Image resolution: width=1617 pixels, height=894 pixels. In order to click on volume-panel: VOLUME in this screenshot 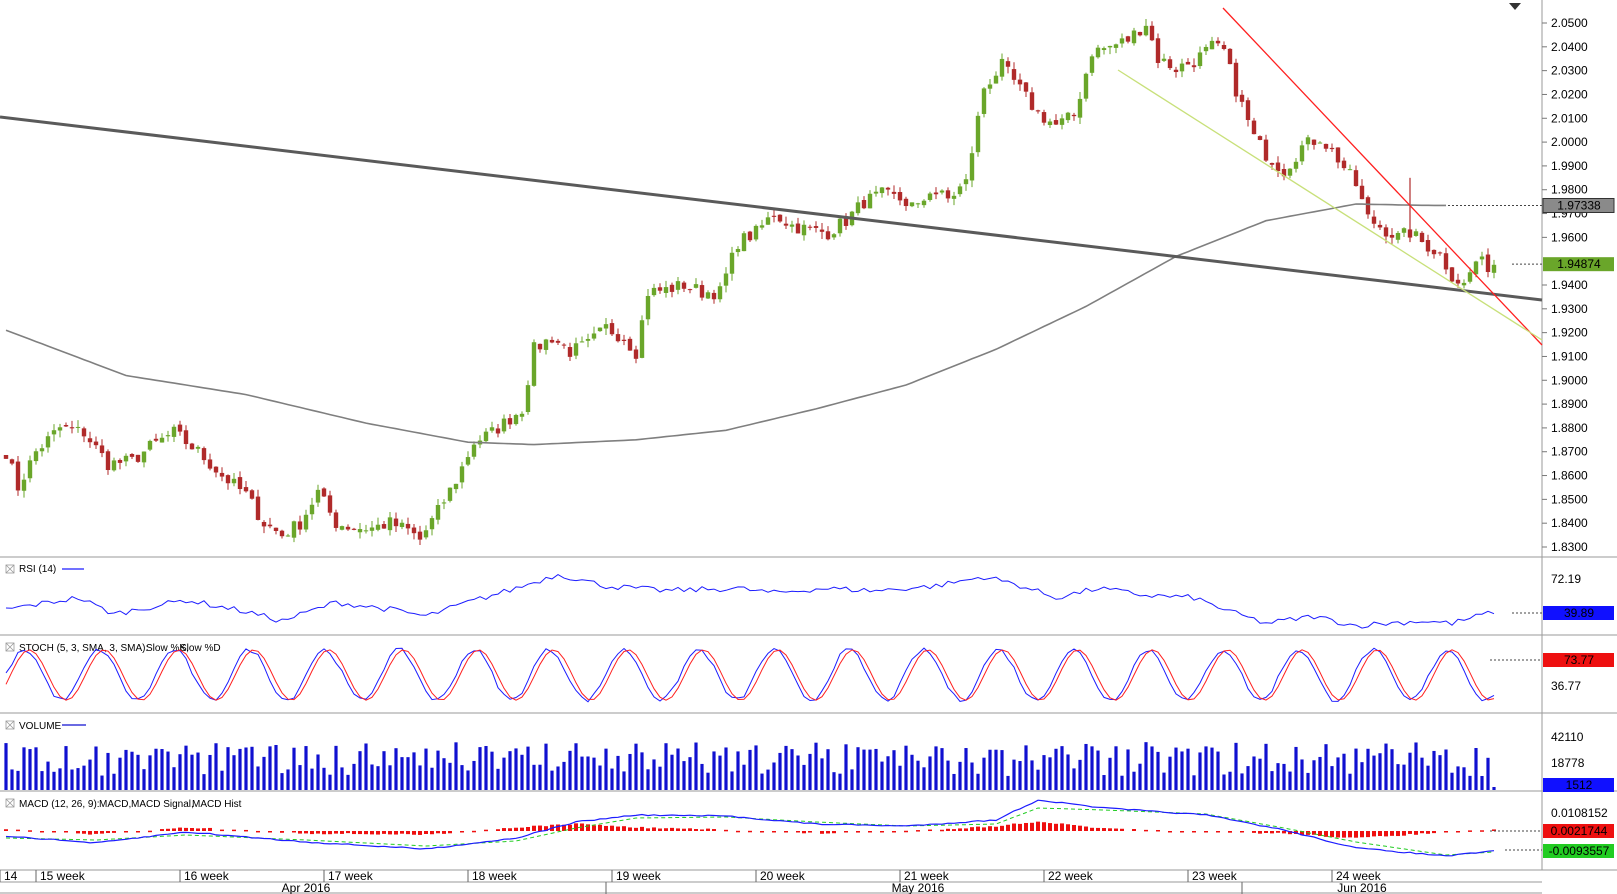, I will do `click(750, 755)`.